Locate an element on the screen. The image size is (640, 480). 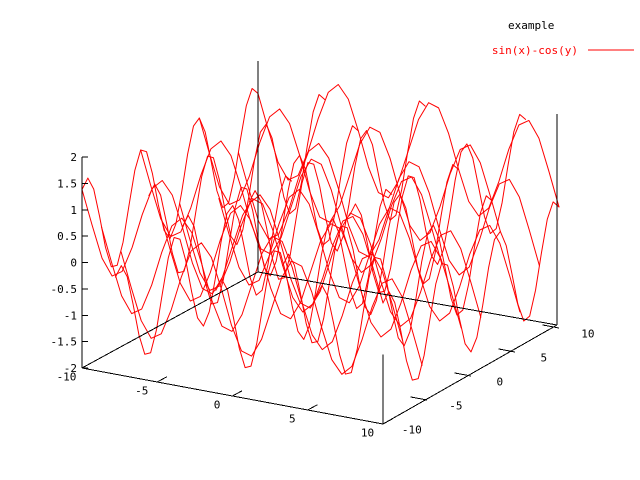
base-edge-rear-right is located at coordinates (407, 298).